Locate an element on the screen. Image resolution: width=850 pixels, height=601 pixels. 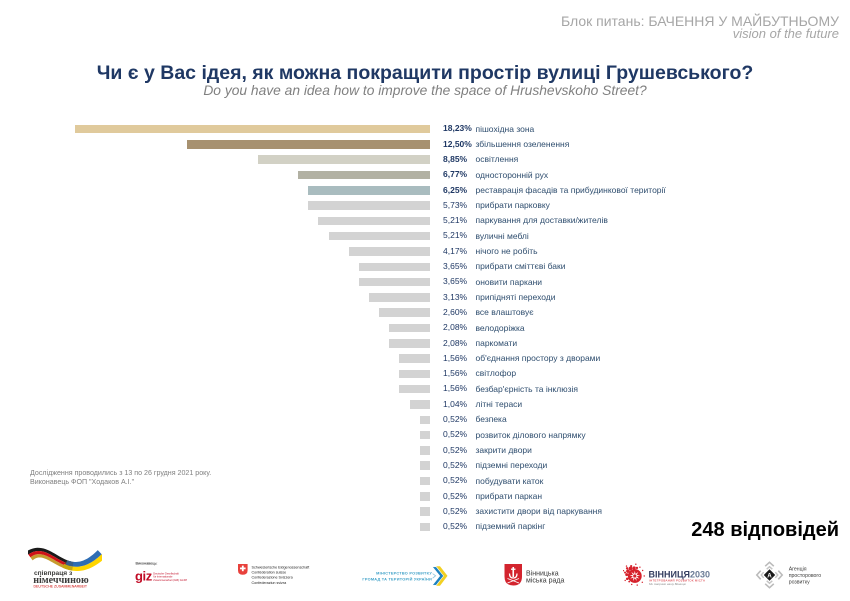
svg-text: Агенція is located at coordinates (798, 570).